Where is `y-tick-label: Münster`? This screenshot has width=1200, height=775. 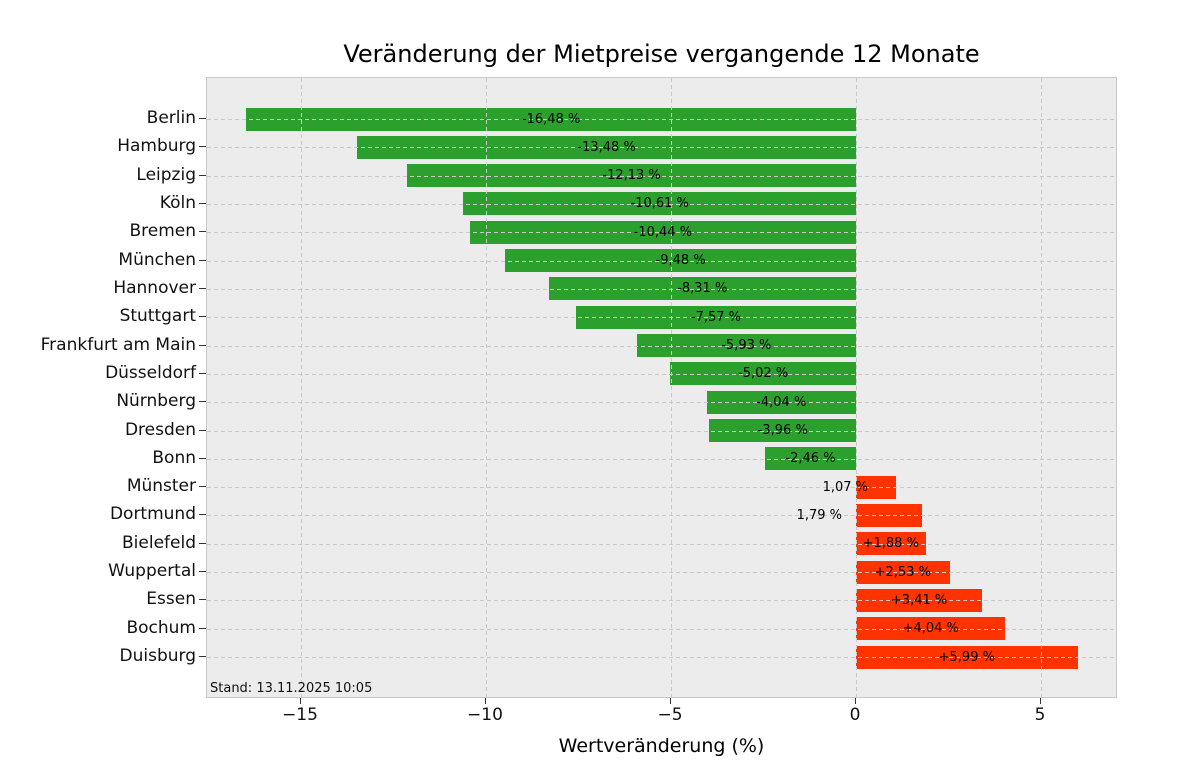
y-tick-label: Münster is located at coordinates (161, 486).